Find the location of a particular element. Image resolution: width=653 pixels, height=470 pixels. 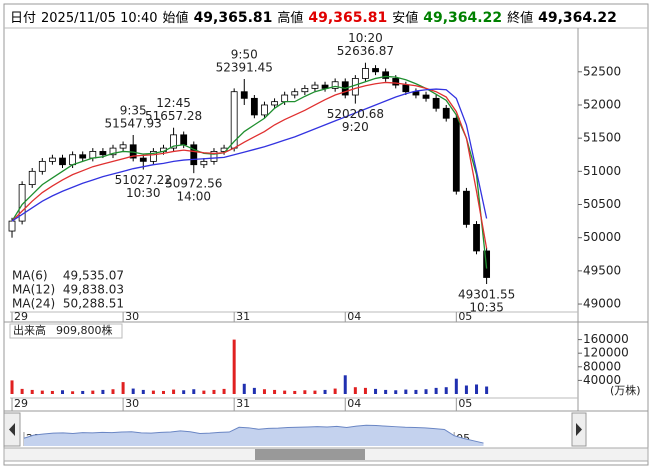

annotation-price: 51027.22 is located at coordinates (143, 180).